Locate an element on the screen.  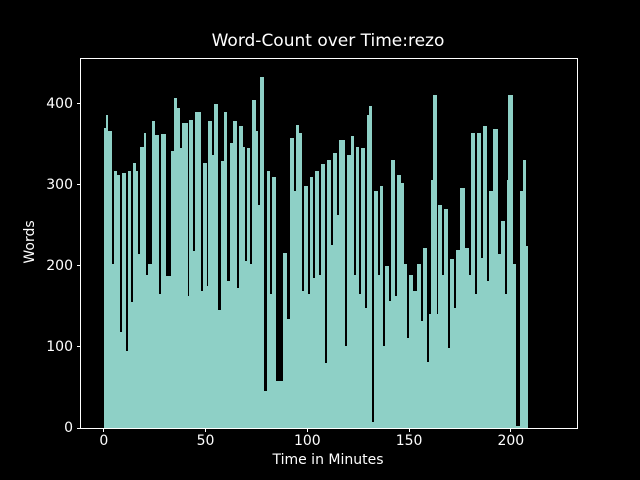
y-axis-label: Words is located at coordinates (30, 242).